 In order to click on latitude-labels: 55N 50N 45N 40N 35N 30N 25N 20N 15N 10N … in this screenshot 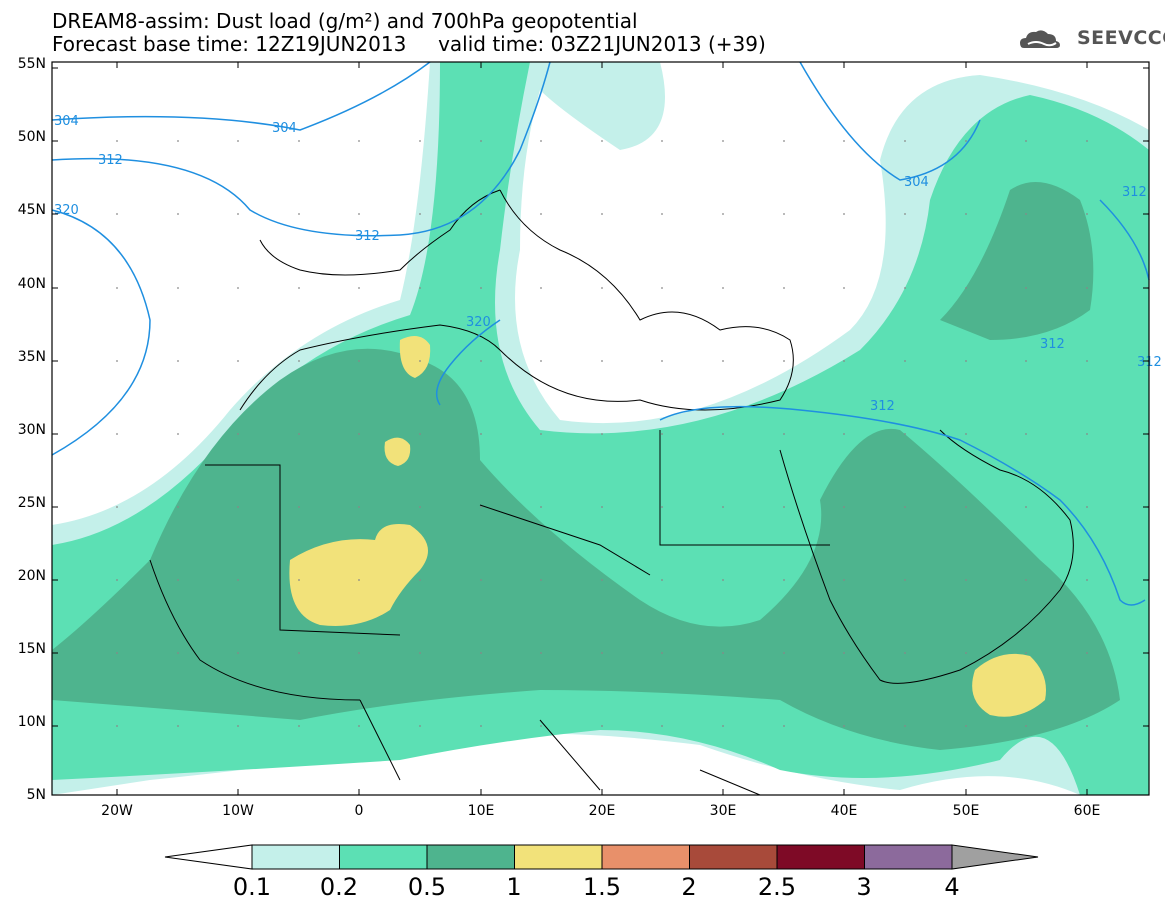, I will do `click(32, 429)`.